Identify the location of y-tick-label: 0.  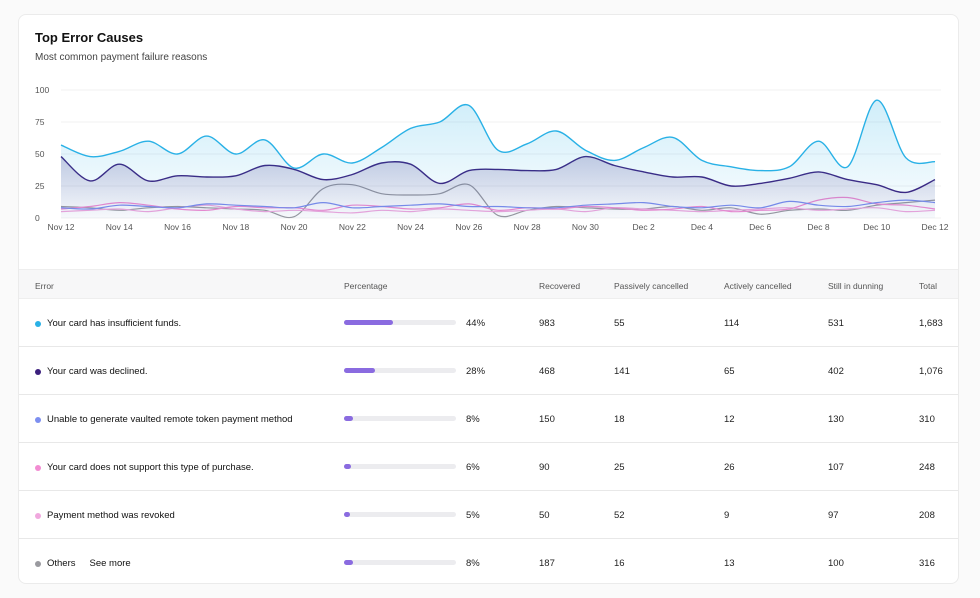
(37, 218).